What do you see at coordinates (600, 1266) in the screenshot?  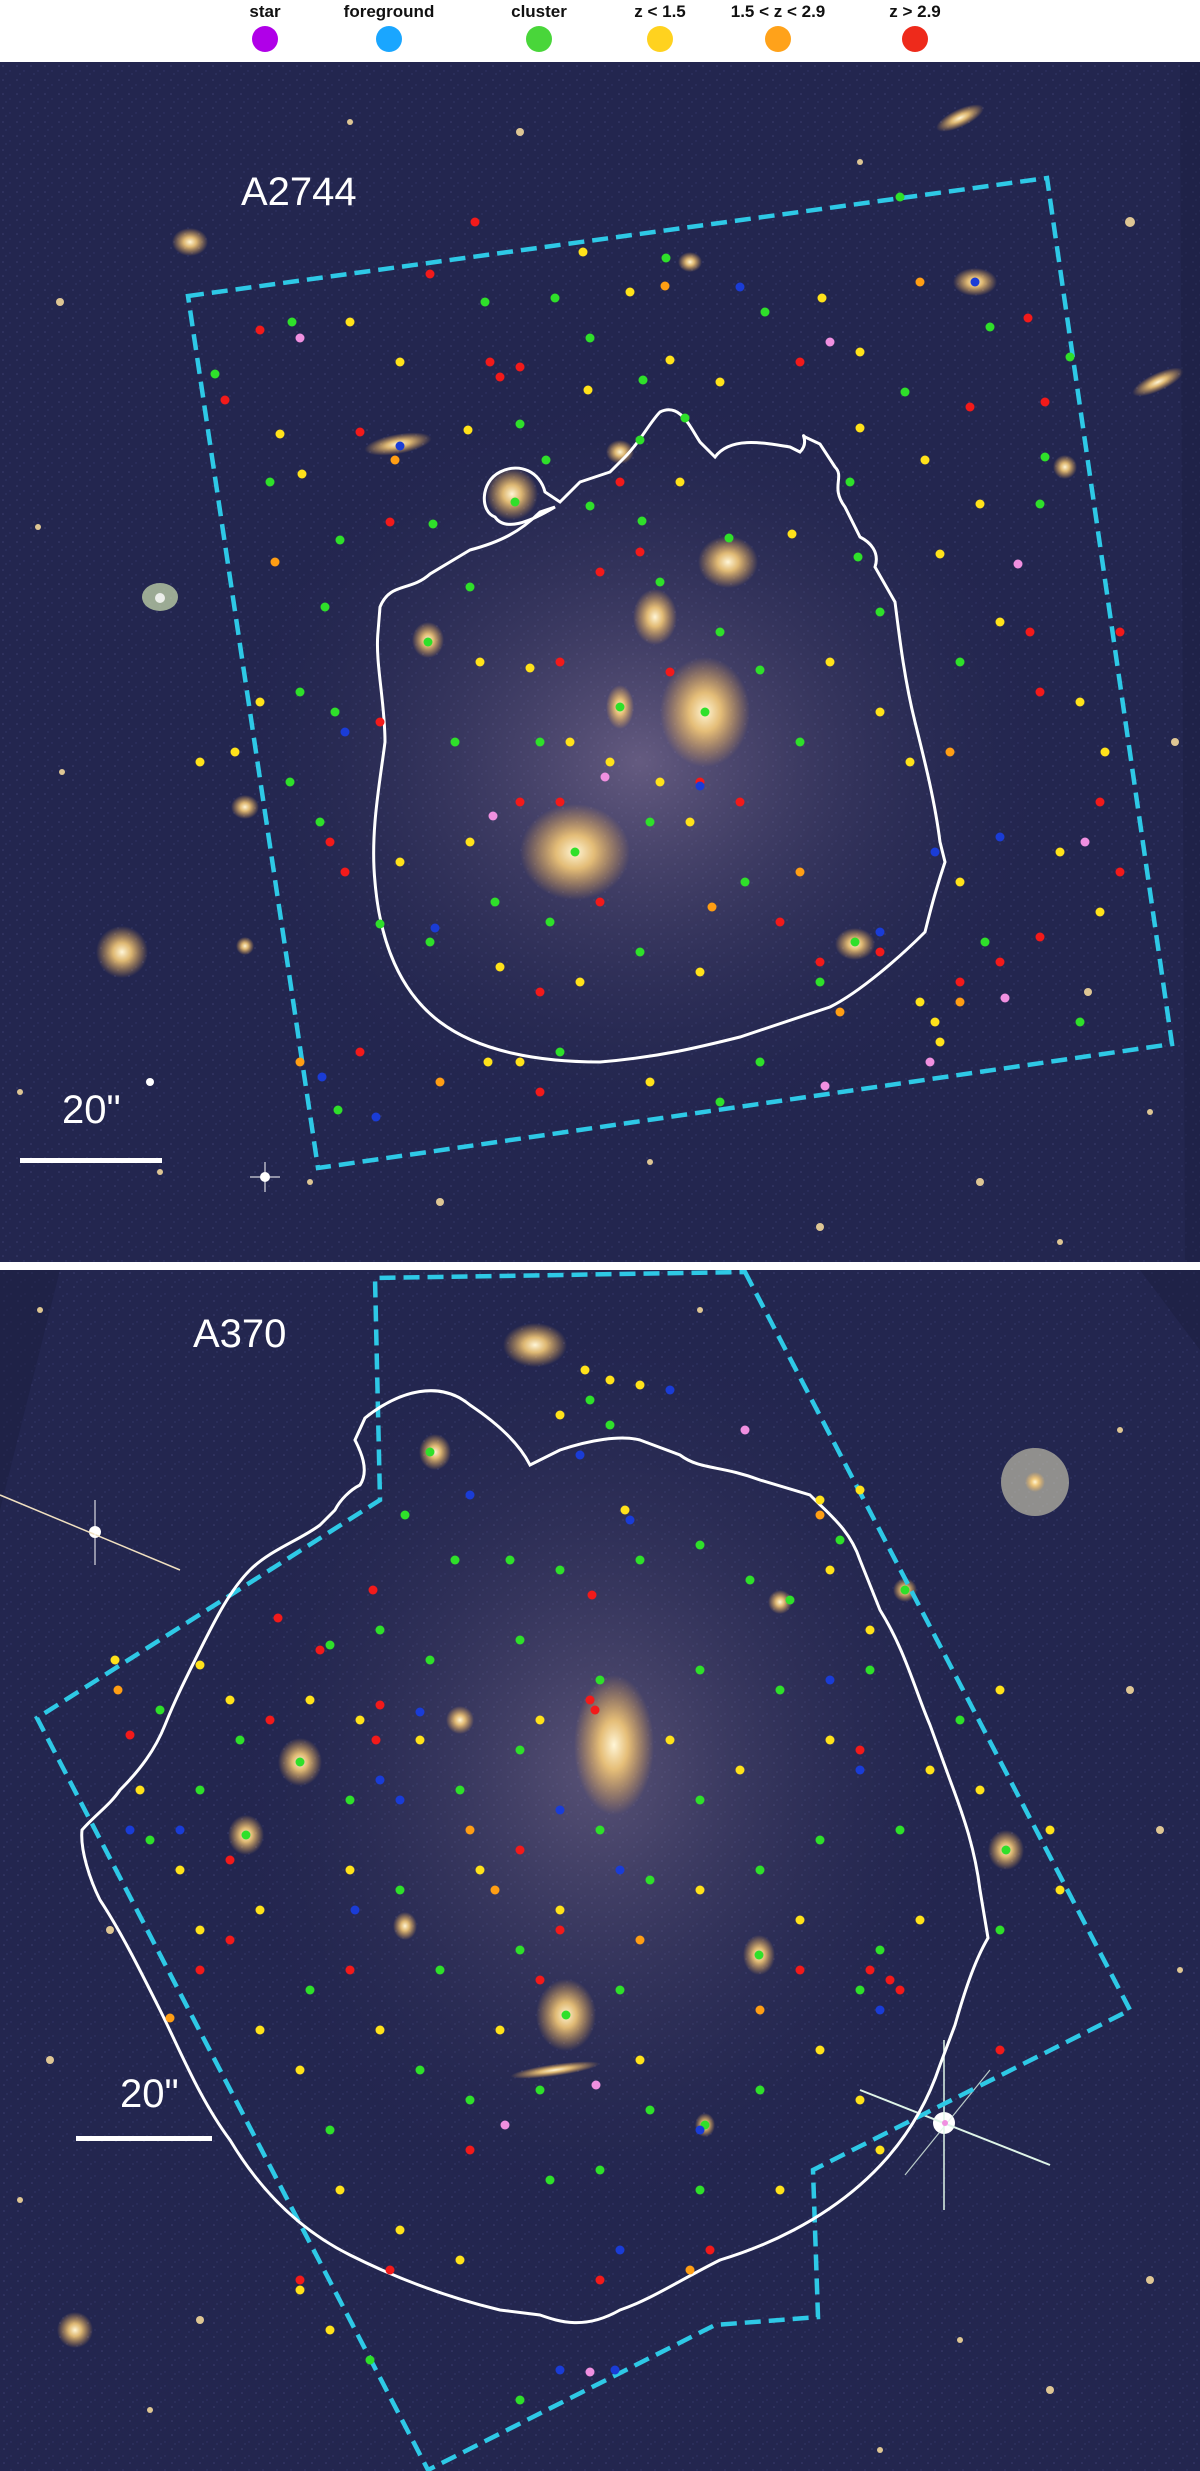 I see `panel-separator` at bounding box center [600, 1266].